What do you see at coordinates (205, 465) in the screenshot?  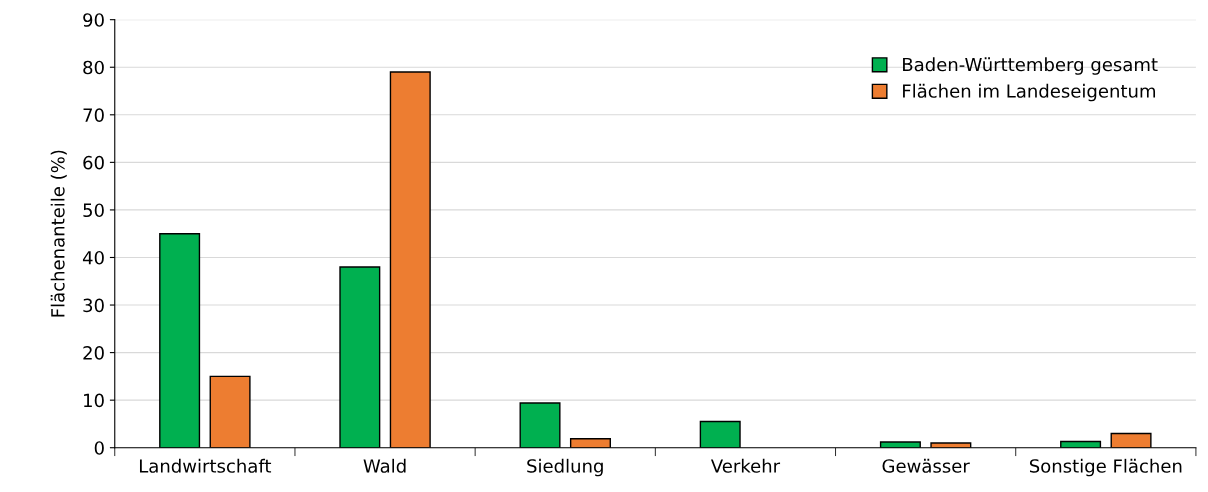 I see `x-tick-label: Landwirtschaft` at bounding box center [205, 465].